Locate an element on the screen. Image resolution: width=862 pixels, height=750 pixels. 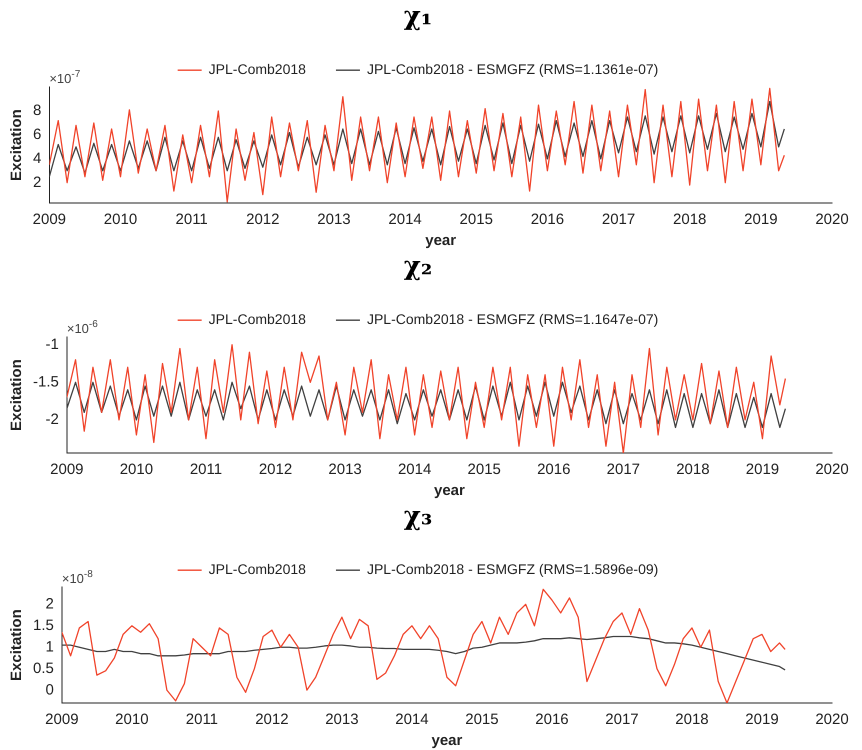
y-tick-label: -1.5 is located at coordinates (45, 381).